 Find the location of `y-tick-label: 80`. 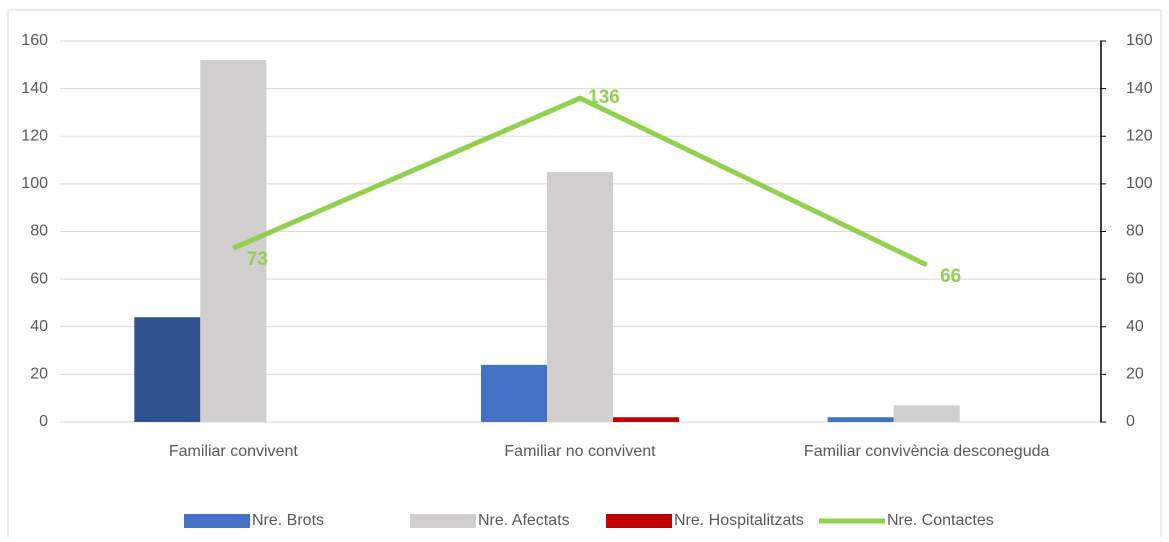

y-tick-label: 80 is located at coordinates (39, 231).